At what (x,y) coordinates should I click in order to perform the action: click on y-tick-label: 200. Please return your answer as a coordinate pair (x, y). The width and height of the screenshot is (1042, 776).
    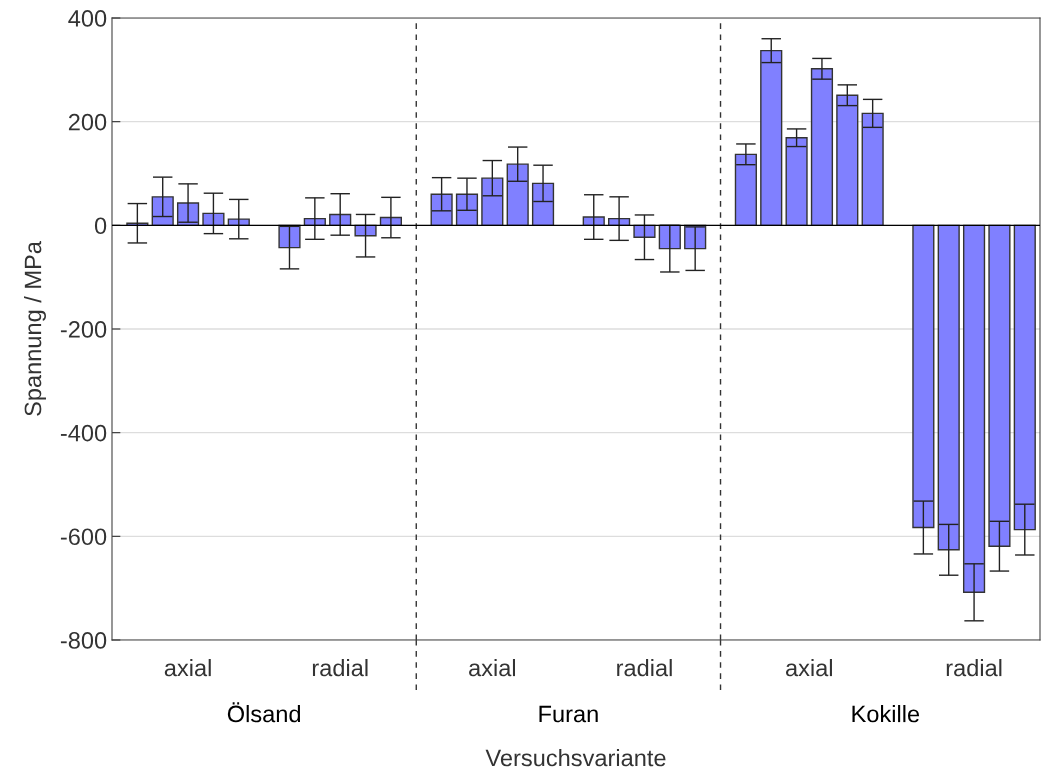
    Looking at the image, I should click on (87, 122).